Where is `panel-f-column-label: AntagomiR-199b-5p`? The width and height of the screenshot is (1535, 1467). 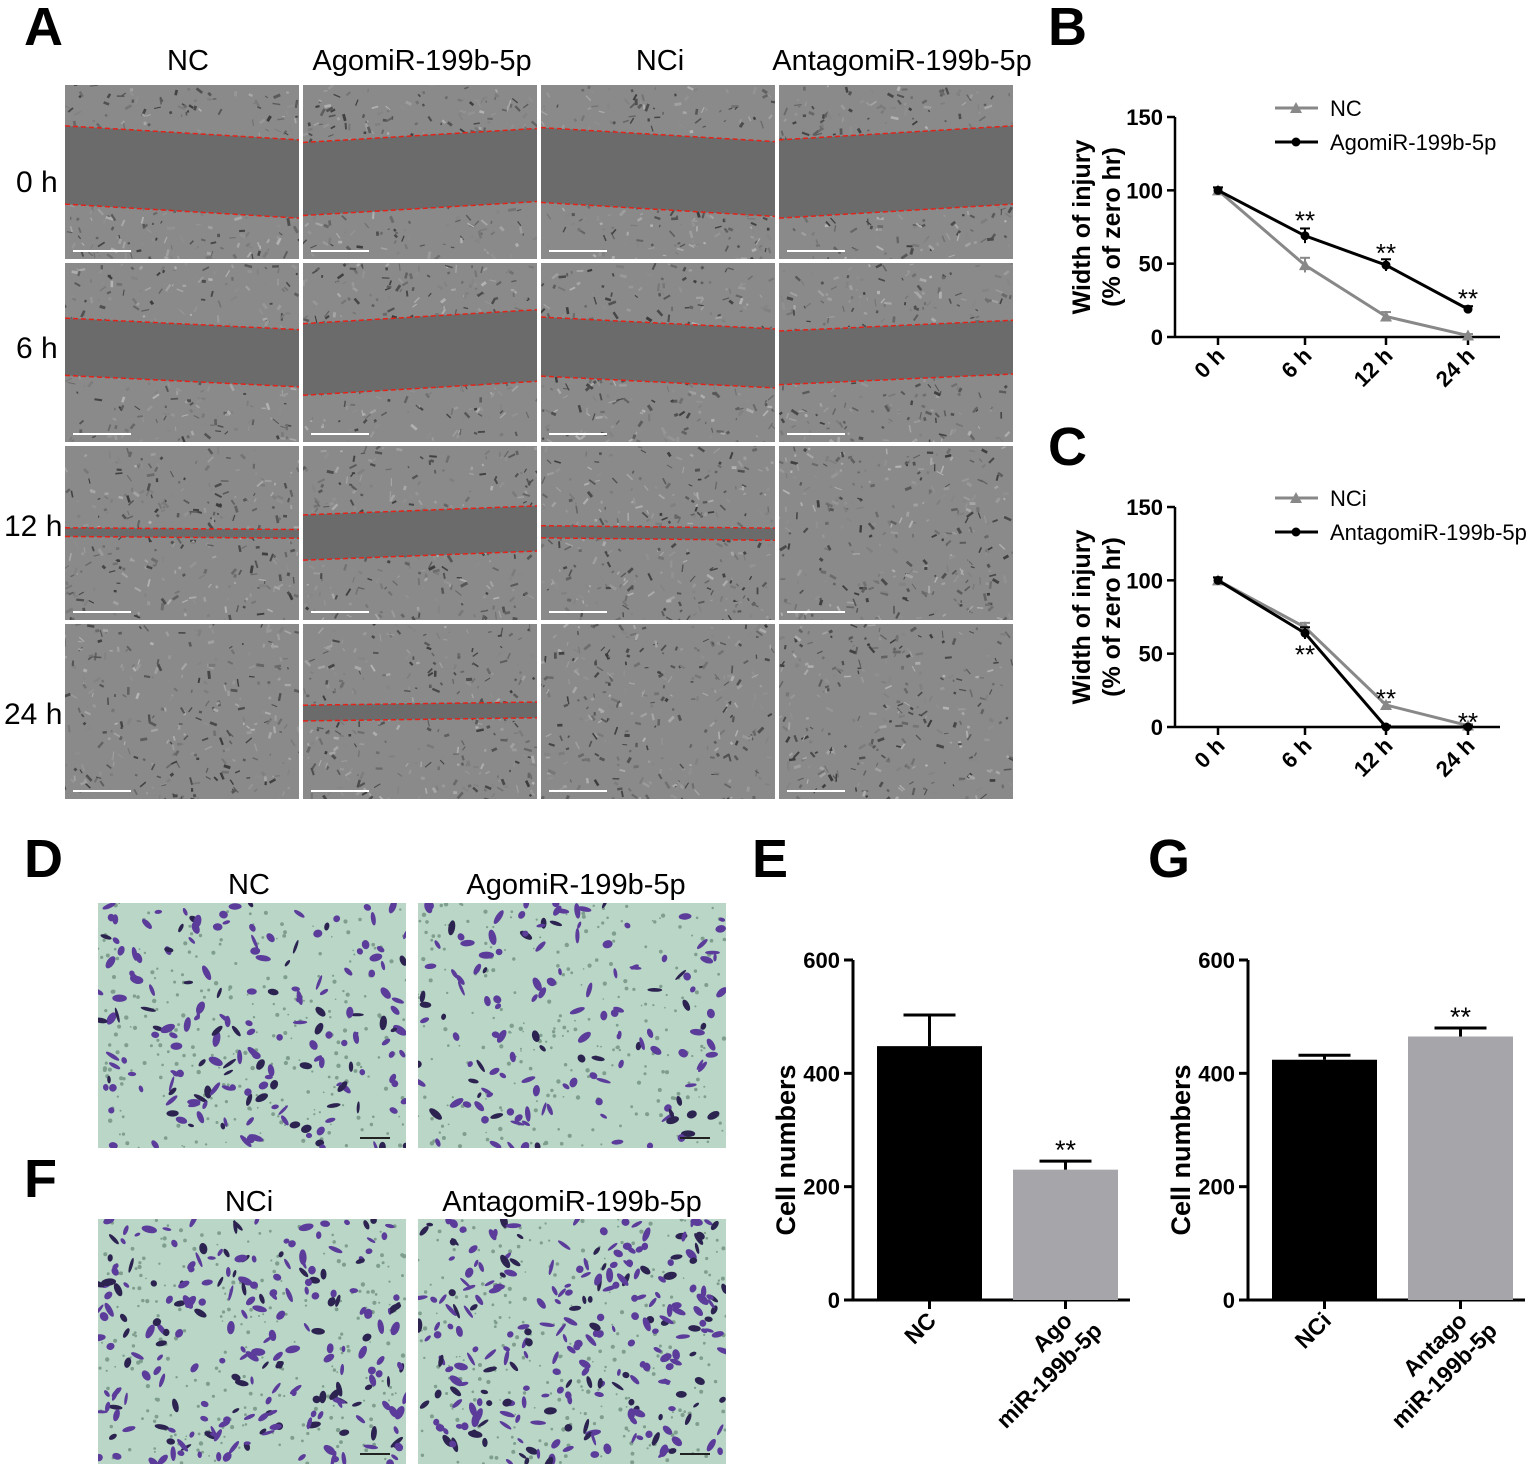
panel-f-column-label: AntagomiR-199b-5p is located at coordinates (572, 1202).